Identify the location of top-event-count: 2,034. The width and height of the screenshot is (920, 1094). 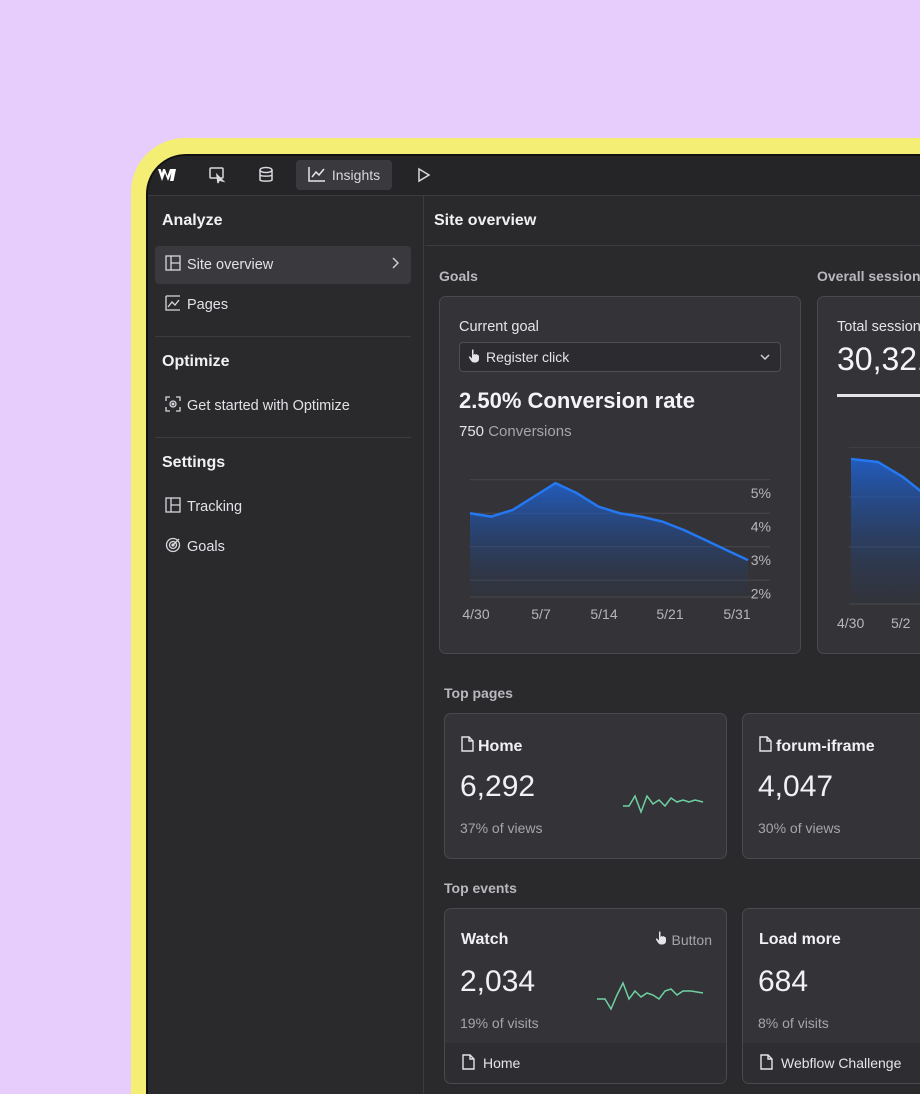
(498, 981).